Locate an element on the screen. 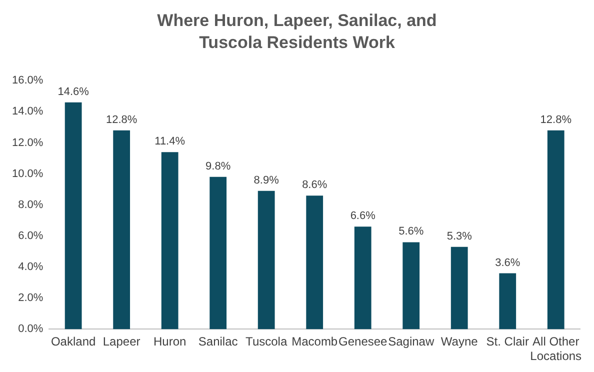 This screenshot has height=372, width=594. y-tick-label: 2.0% is located at coordinates (31, 298).